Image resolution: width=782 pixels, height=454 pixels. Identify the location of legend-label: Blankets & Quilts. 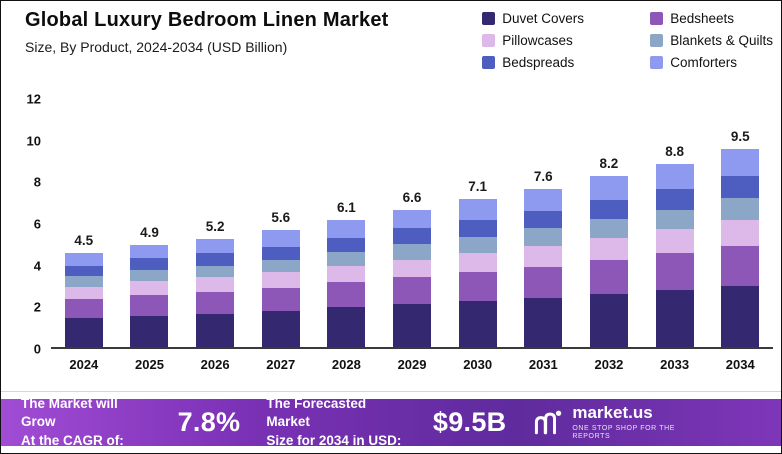
(721, 40).